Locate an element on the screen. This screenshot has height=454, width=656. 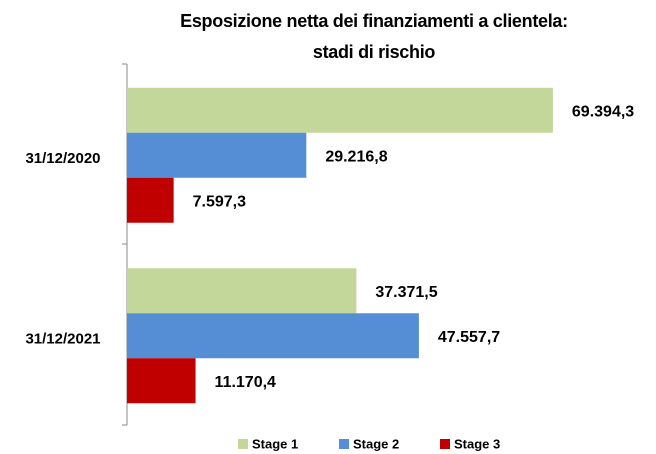
category-label: 31/12/2021 is located at coordinates (62, 339).